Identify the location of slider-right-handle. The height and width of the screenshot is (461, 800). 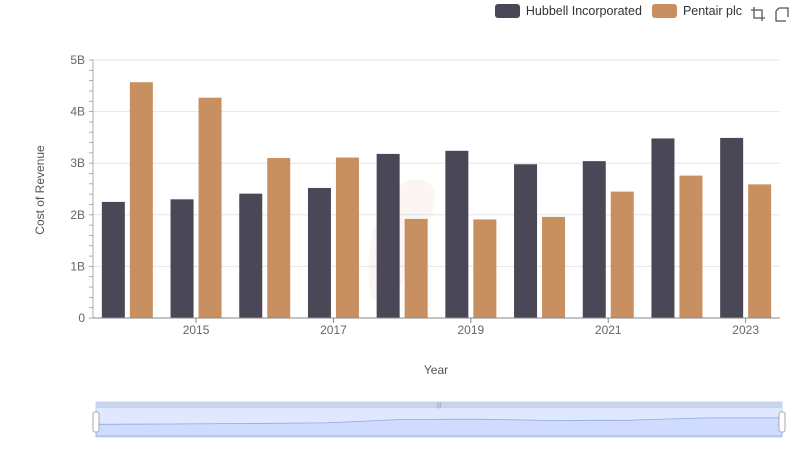
(782, 422).